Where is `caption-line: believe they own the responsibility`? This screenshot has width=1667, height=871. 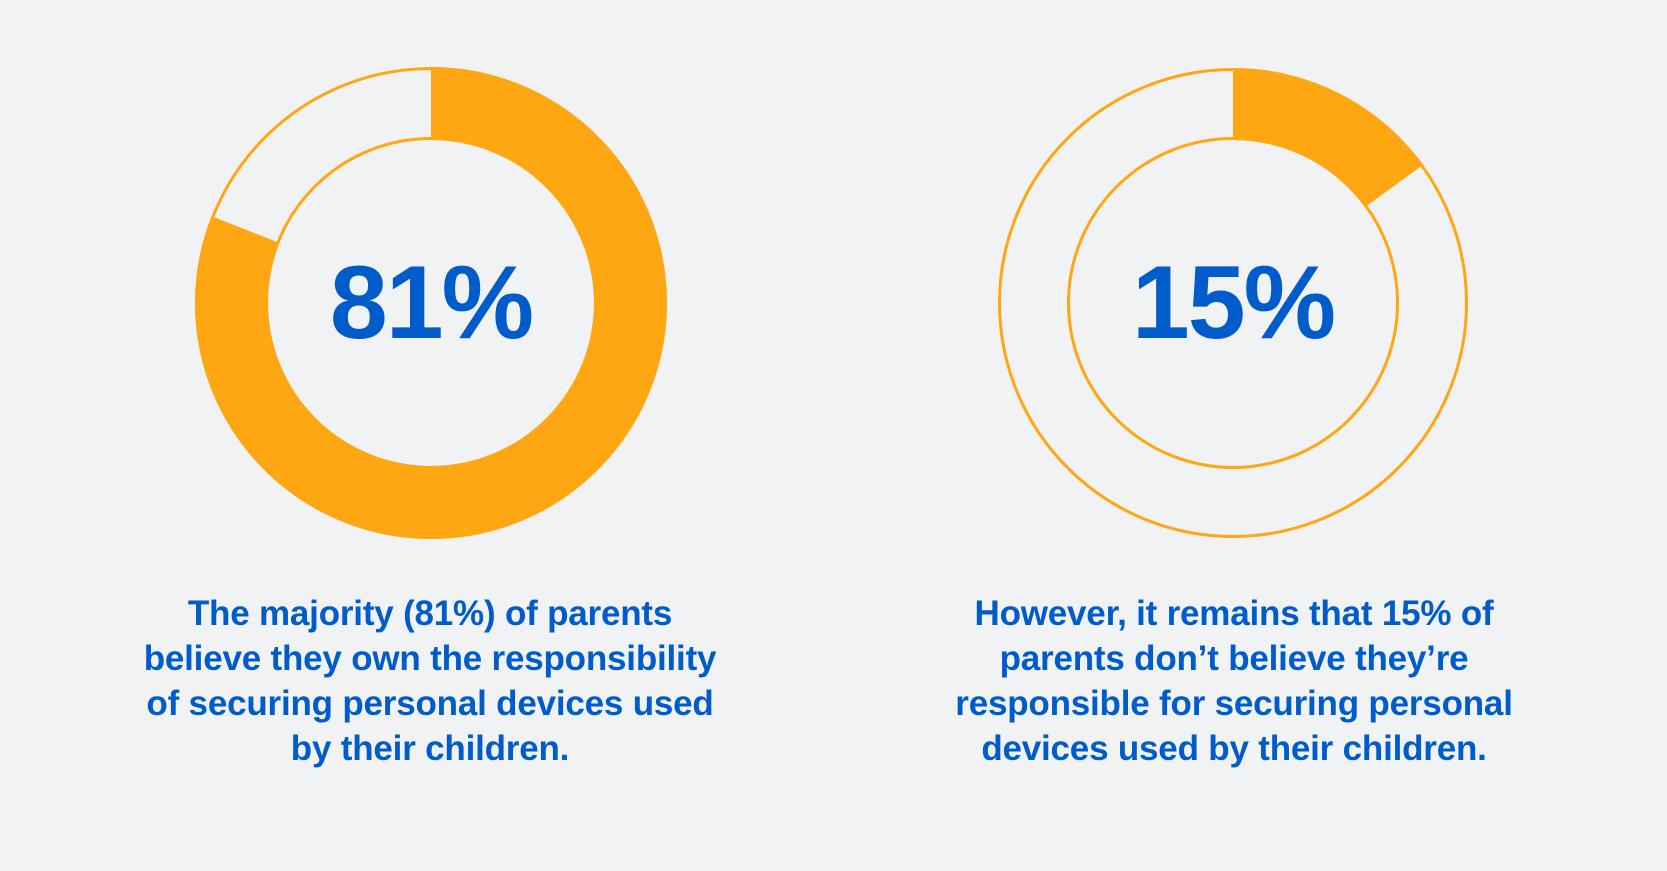
caption-line: believe they own the responsibility is located at coordinates (430, 658).